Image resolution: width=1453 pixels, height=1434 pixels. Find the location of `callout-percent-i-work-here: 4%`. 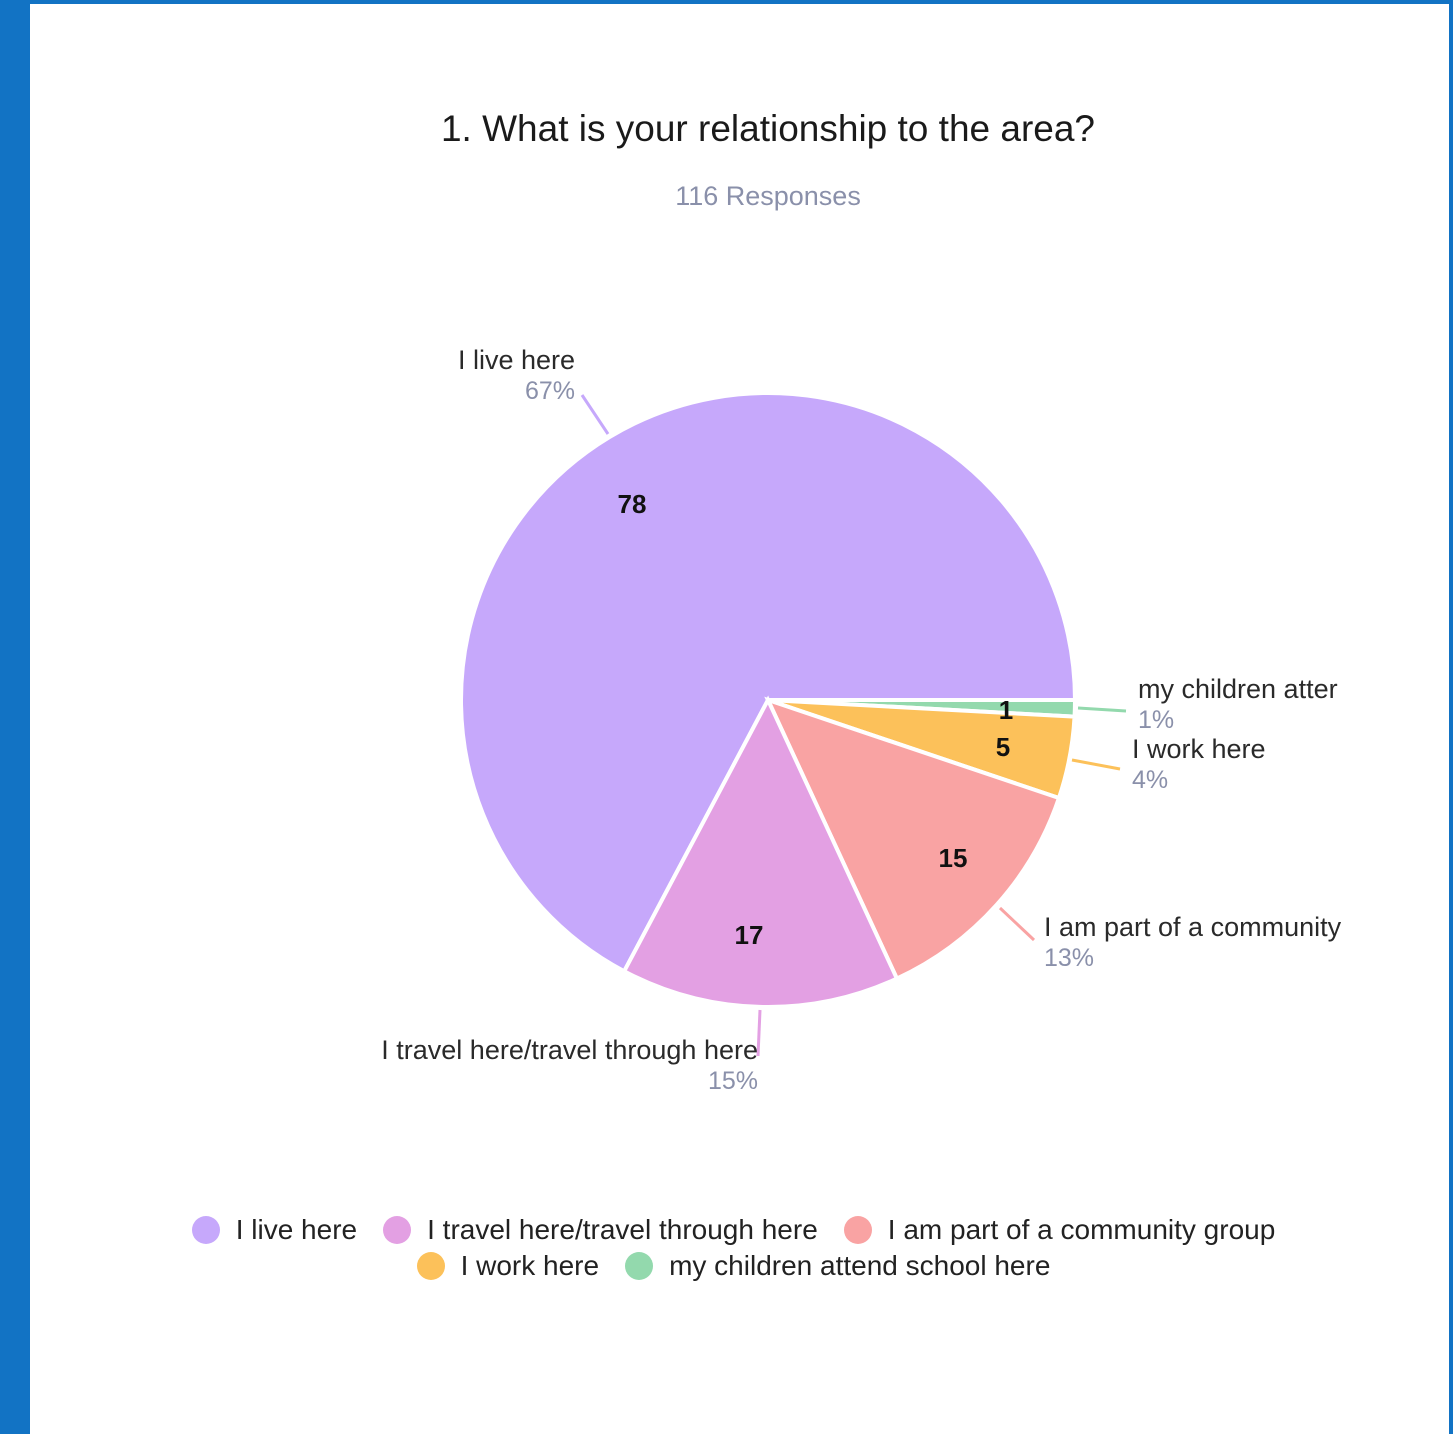

callout-percent-i-work-here: 4% is located at coordinates (1150, 780).